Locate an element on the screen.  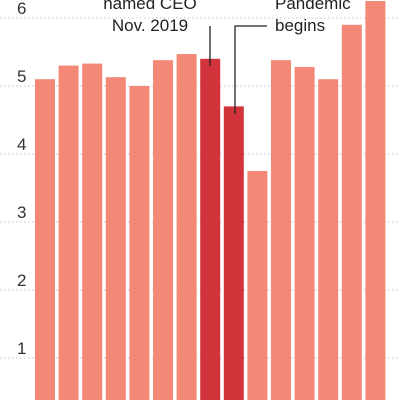
y-tick-label: 5 is located at coordinates (21, 76).